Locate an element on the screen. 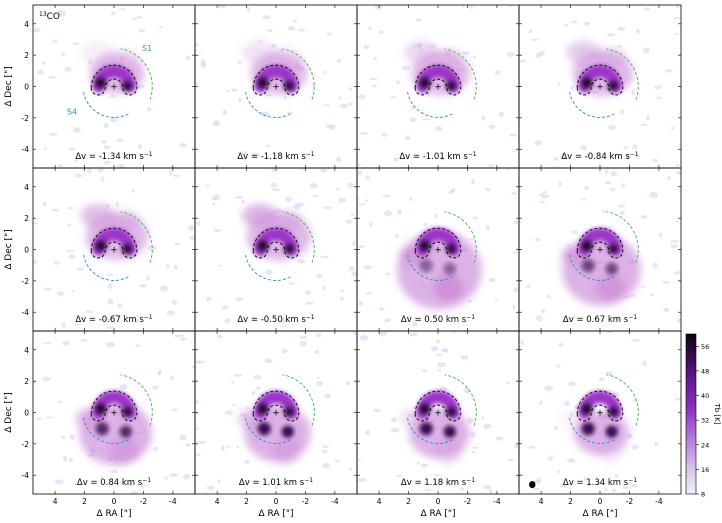 The height and width of the screenshot is (523, 722). s4-arc is located at coordinates (106, 267).